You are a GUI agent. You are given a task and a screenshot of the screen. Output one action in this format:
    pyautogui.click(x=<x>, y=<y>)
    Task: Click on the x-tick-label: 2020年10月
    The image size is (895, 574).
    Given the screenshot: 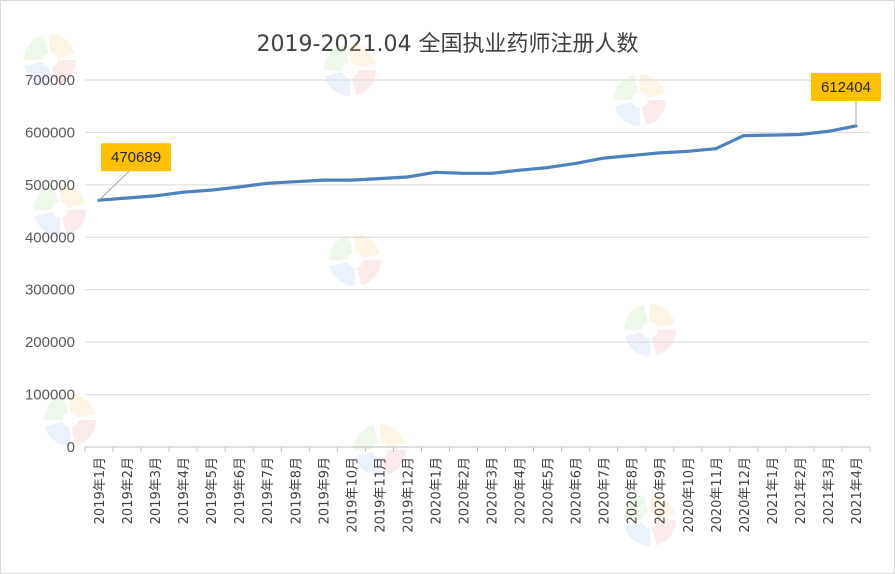 What is the action you would take?
    pyautogui.click(x=689, y=495)
    